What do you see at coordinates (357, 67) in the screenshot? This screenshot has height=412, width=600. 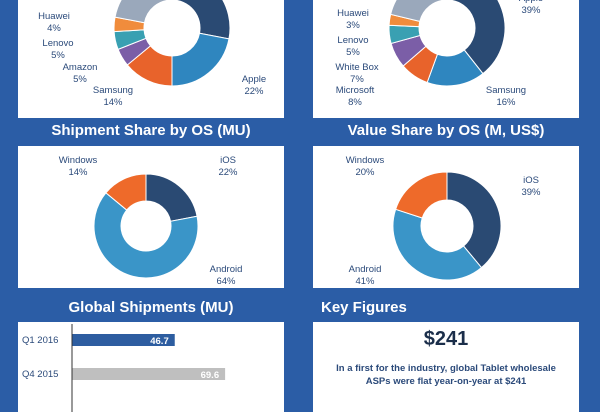 I see `slice-label: White Box` at bounding box center [357, 67].